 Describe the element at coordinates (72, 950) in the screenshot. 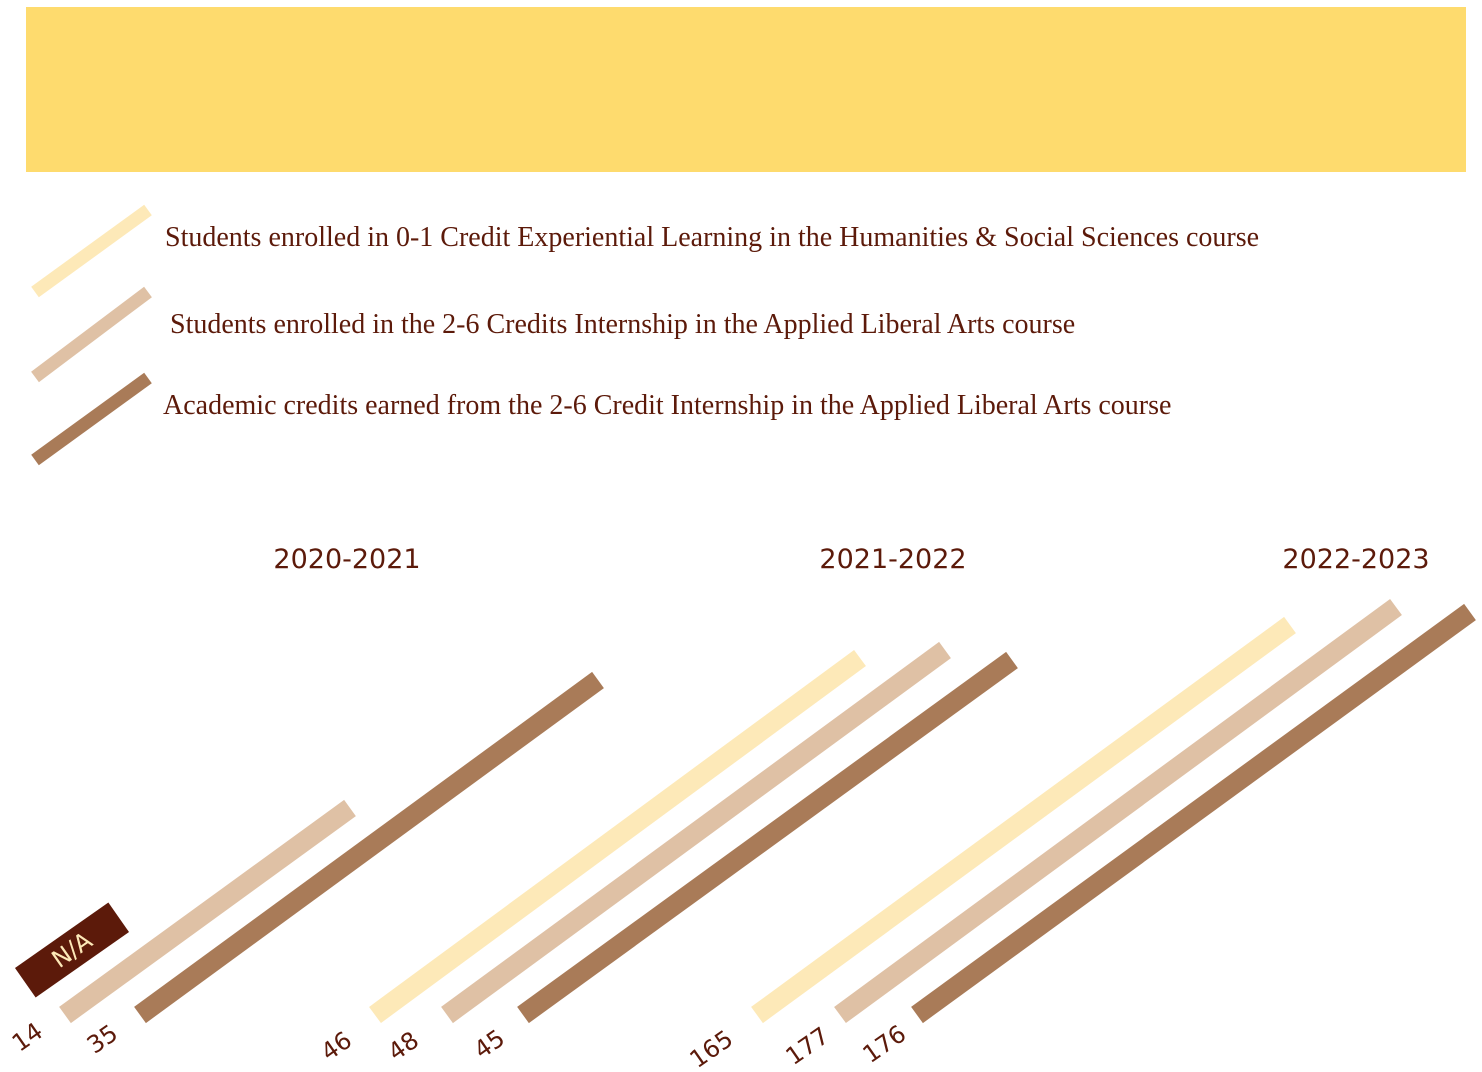

I see `na-box` at that location.